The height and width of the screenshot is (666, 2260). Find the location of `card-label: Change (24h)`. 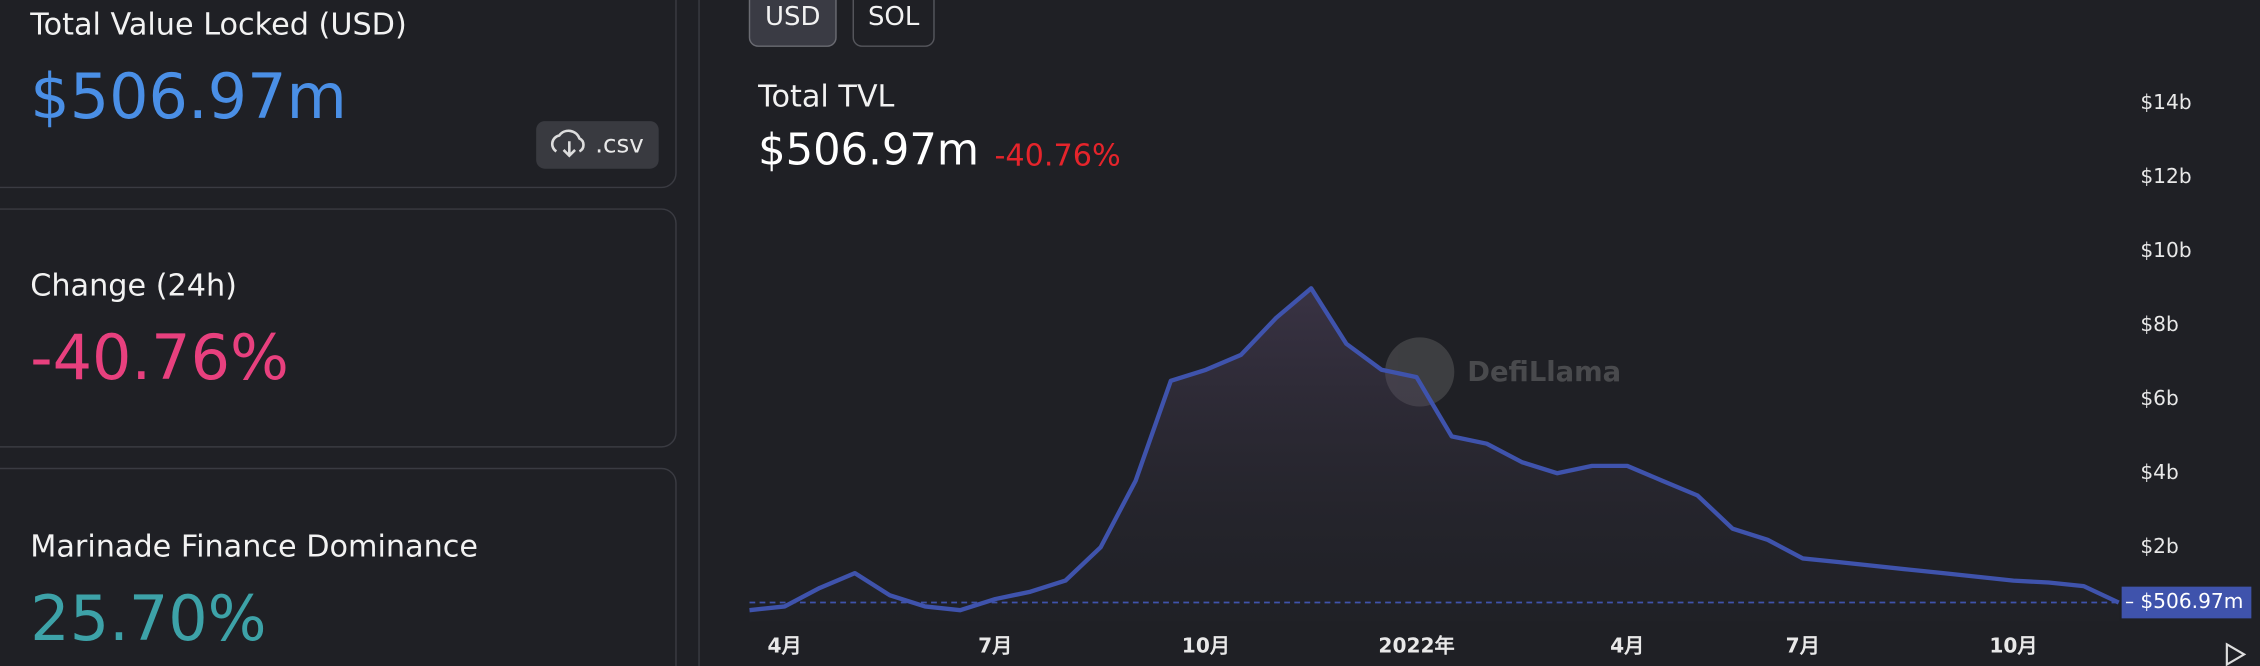

card-label: Change (24h) is located at coordinates (133, 285).